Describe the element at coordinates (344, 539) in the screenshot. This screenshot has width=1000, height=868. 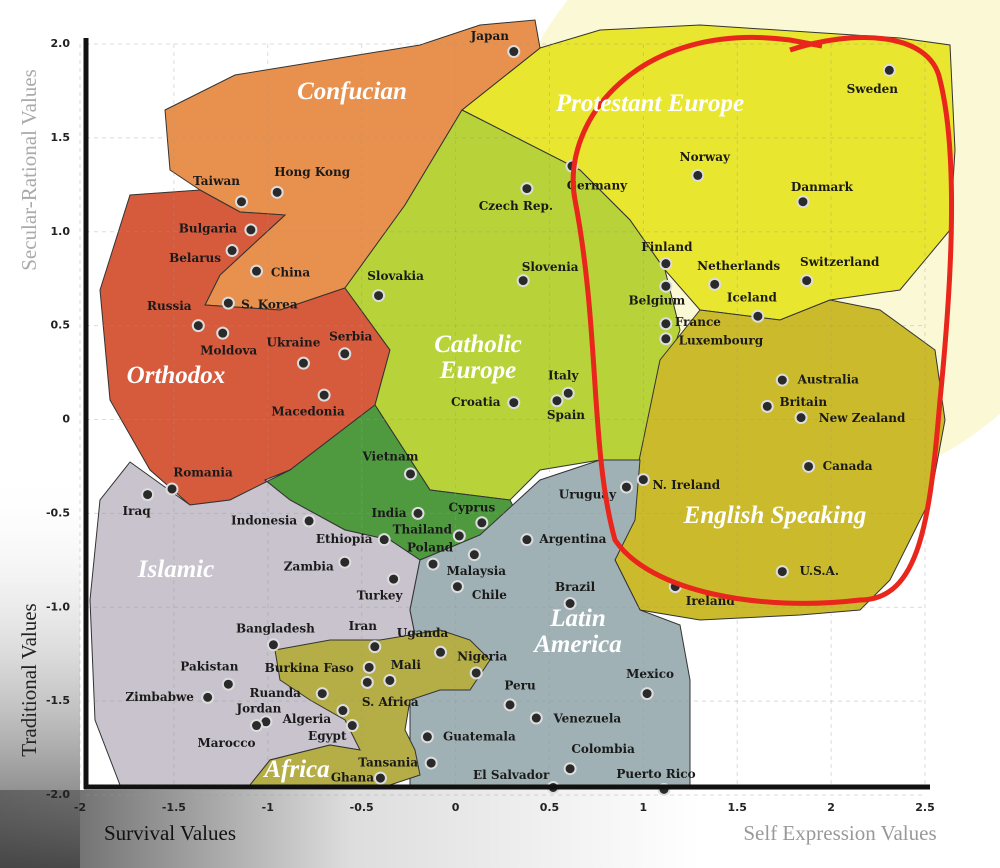
I see `point-label: Ethiopia` at that location.